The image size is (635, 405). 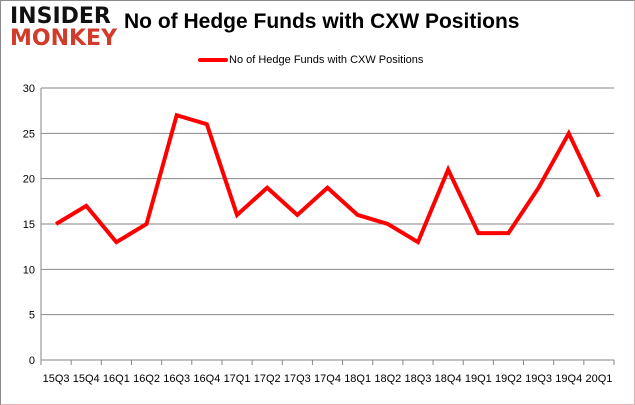 What do you see at coordinates (387, 379) in the screenshot?
I see `x-tick-label: 18Q2` at bounding box center [387, 379].